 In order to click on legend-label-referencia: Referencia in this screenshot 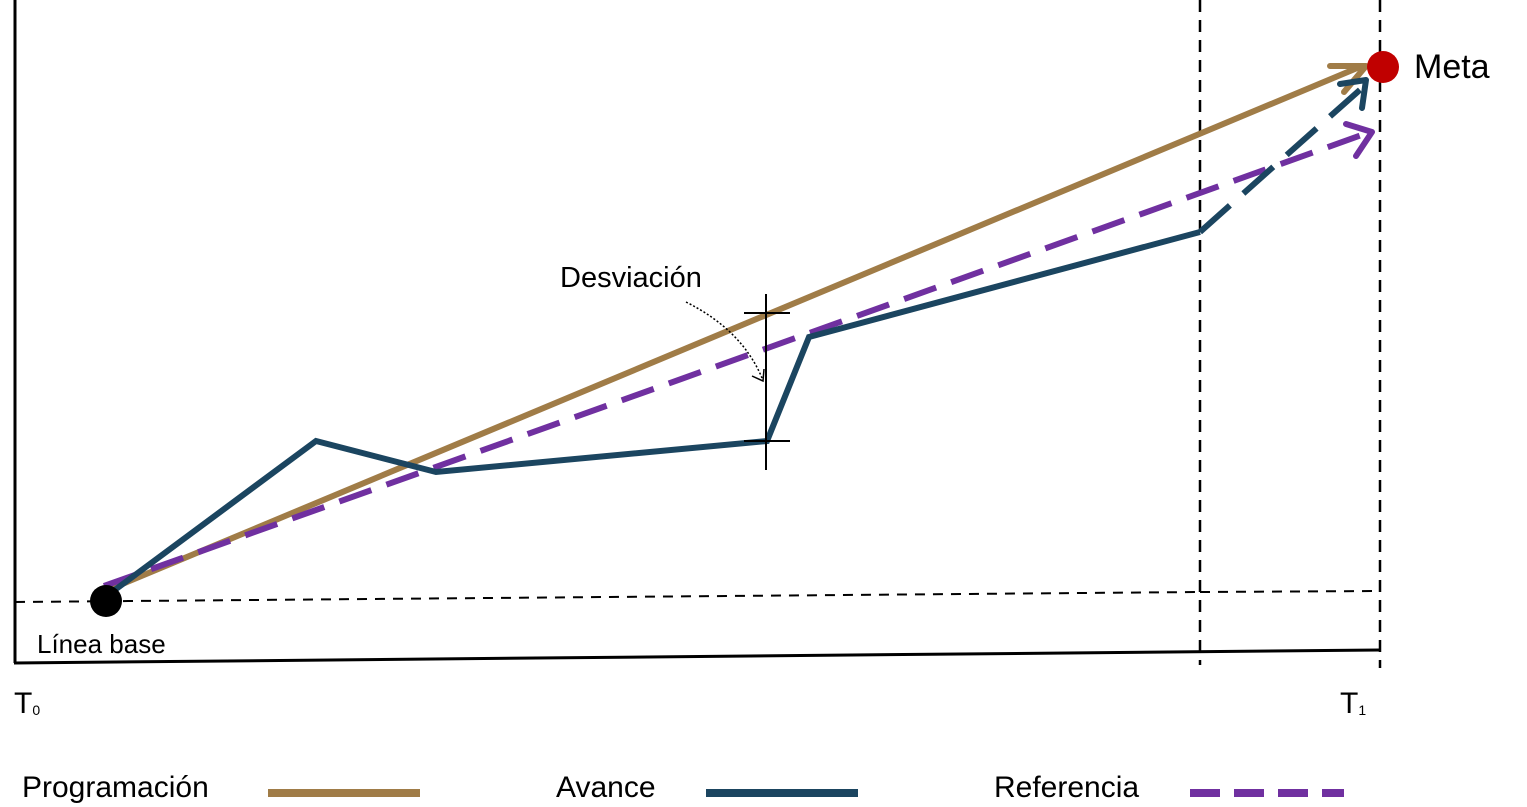, I will do `click(1066, 787)`.